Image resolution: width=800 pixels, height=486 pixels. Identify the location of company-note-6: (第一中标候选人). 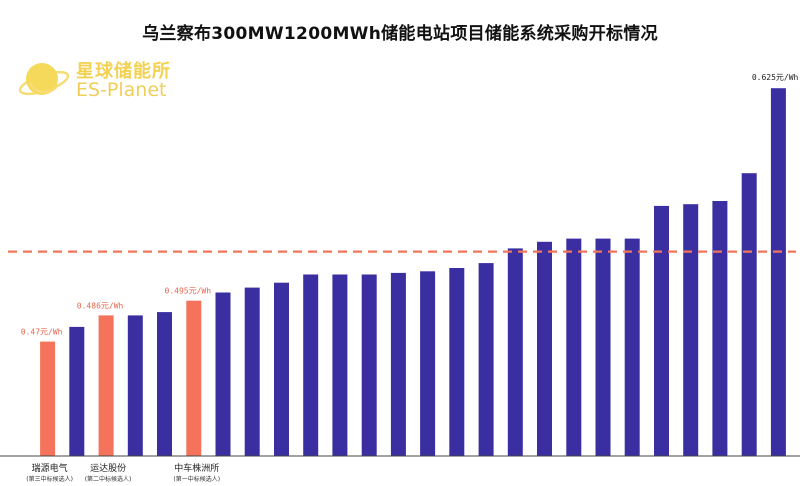
(196, 479).